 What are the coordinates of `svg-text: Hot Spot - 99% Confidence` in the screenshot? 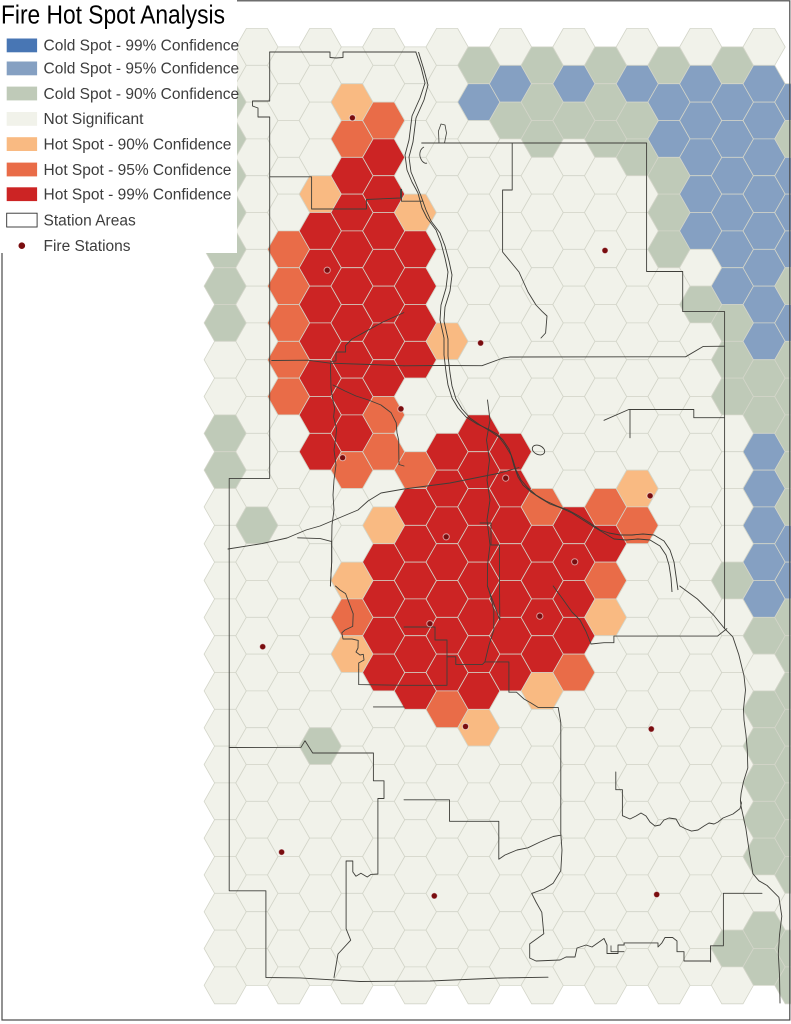 It's located at (138, 195).